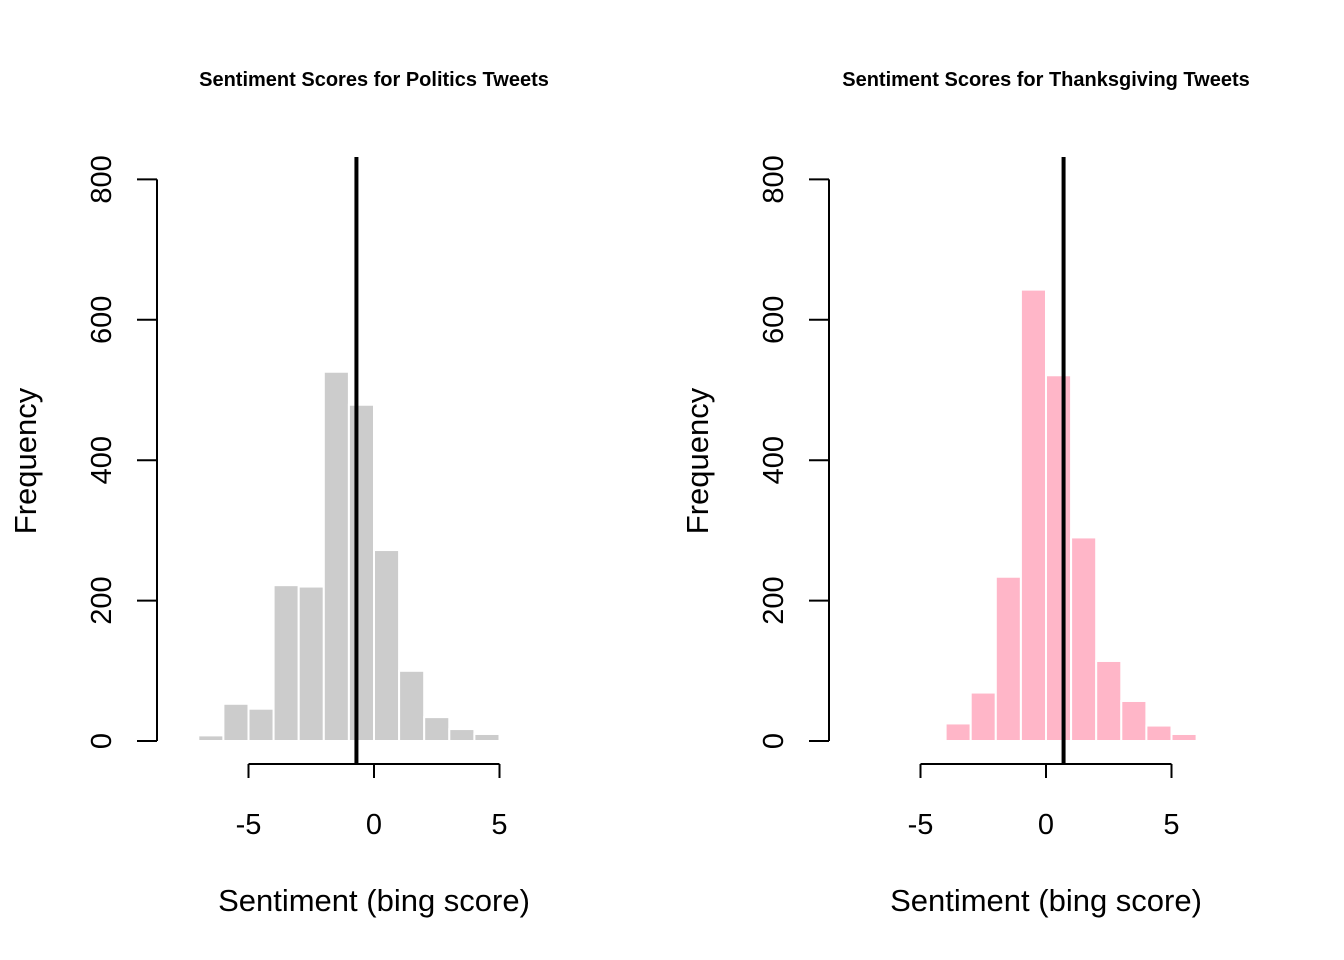 The height and width of the screenshot is (960, 1344). I want to click on chart-title: Sentiment Scores for Politics Tweets, so click(374, 80).